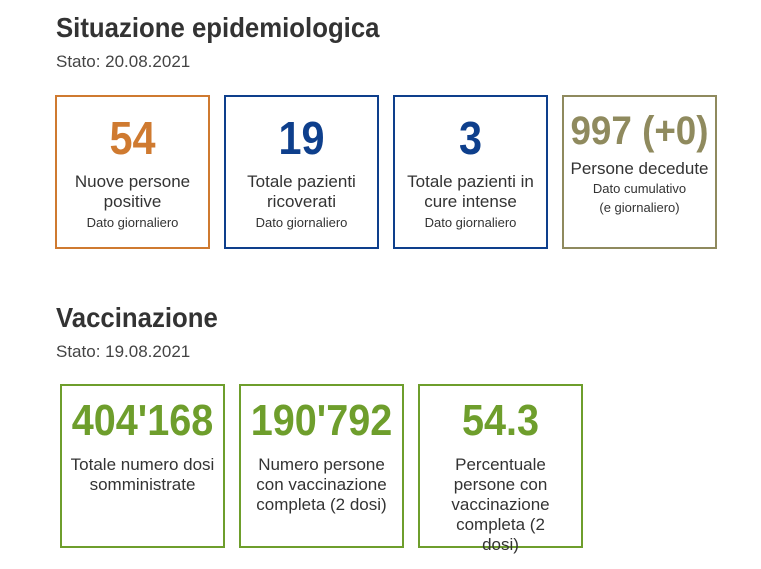 Image resolution: width=761 pixels, height=569 pixels. What do you see at coordinates (132, 138) in the screenshot?
I see `new-positives-value: 54` at bounding box center [132, 138].